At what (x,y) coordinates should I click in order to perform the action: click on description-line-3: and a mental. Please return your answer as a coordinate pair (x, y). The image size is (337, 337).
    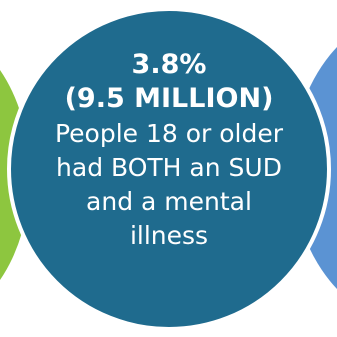
    Looking at the image, I should click on (169, 201).